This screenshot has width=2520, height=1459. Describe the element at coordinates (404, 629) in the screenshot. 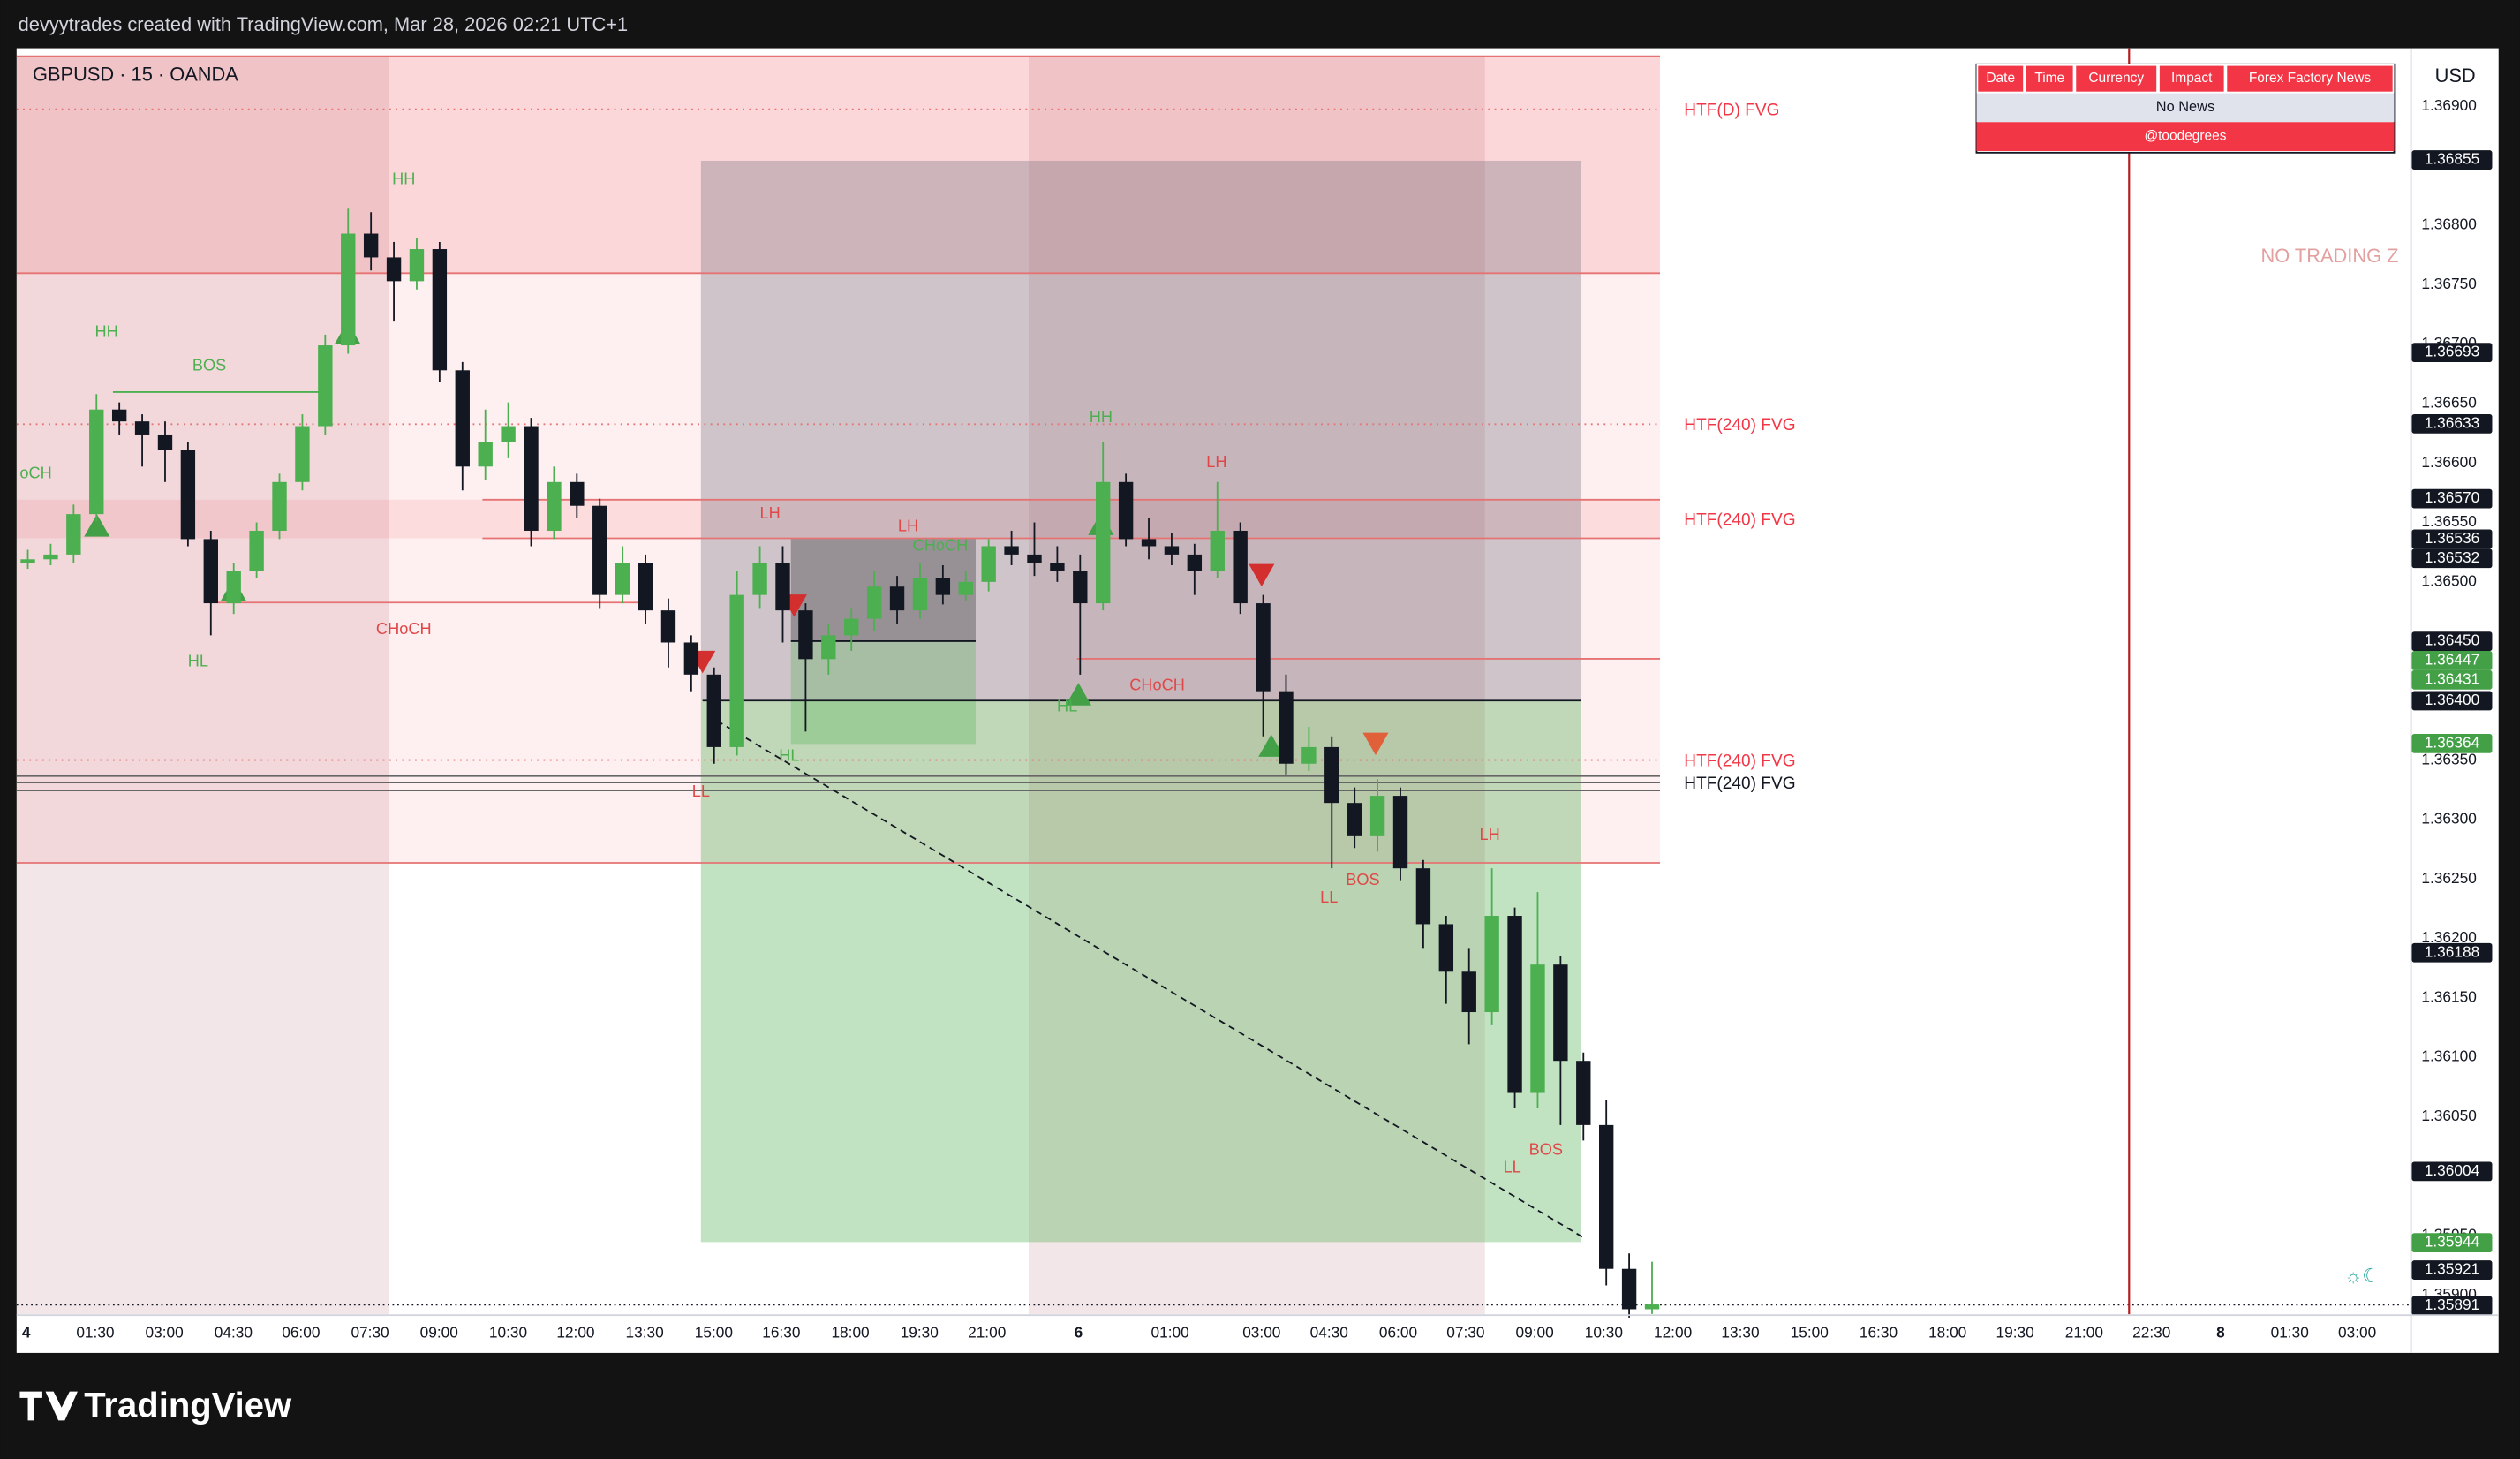

I see `structure-label: CHoCH` at that location.